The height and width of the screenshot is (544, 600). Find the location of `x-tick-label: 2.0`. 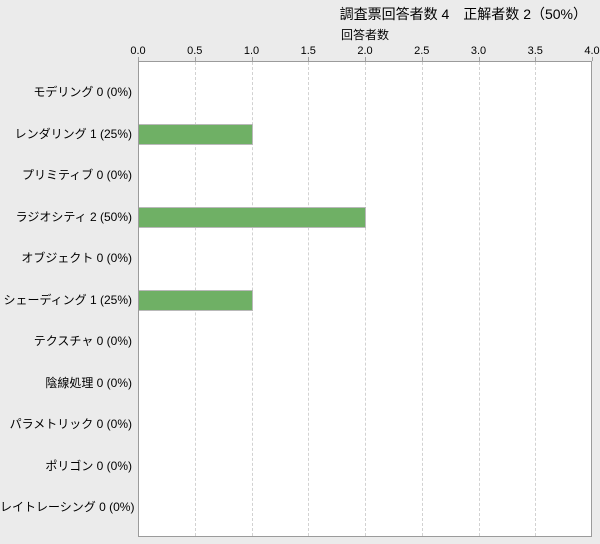

x-tick-label: 2.0 is located at coordinates (365, 51).